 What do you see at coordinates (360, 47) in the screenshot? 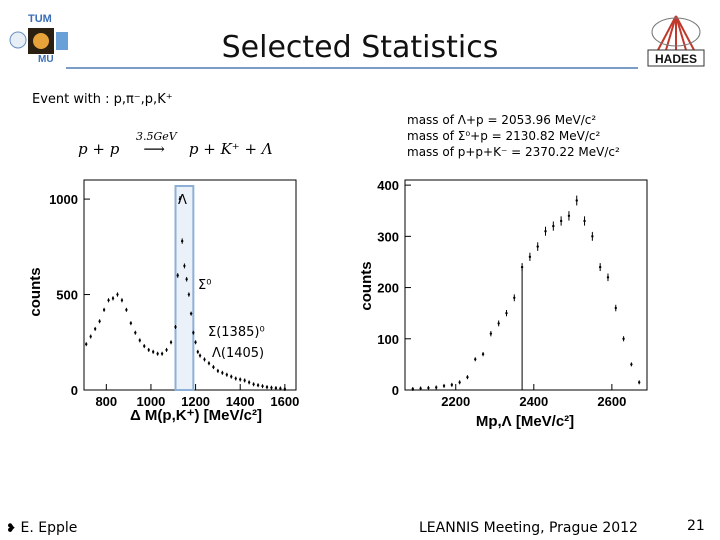
I see `slide-title: Selected Statistics` at bounding box center [360, 47].